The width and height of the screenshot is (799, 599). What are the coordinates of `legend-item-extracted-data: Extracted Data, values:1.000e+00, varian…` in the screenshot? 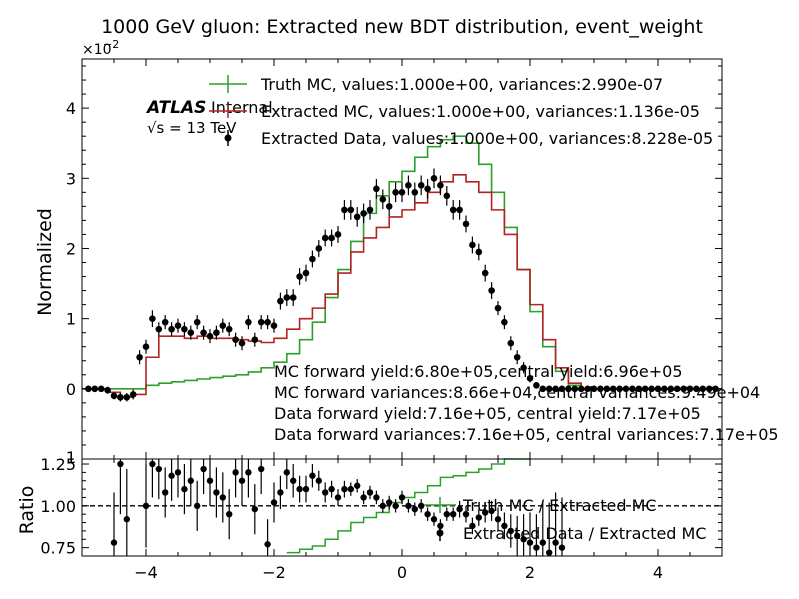 It's located at (468, 138).